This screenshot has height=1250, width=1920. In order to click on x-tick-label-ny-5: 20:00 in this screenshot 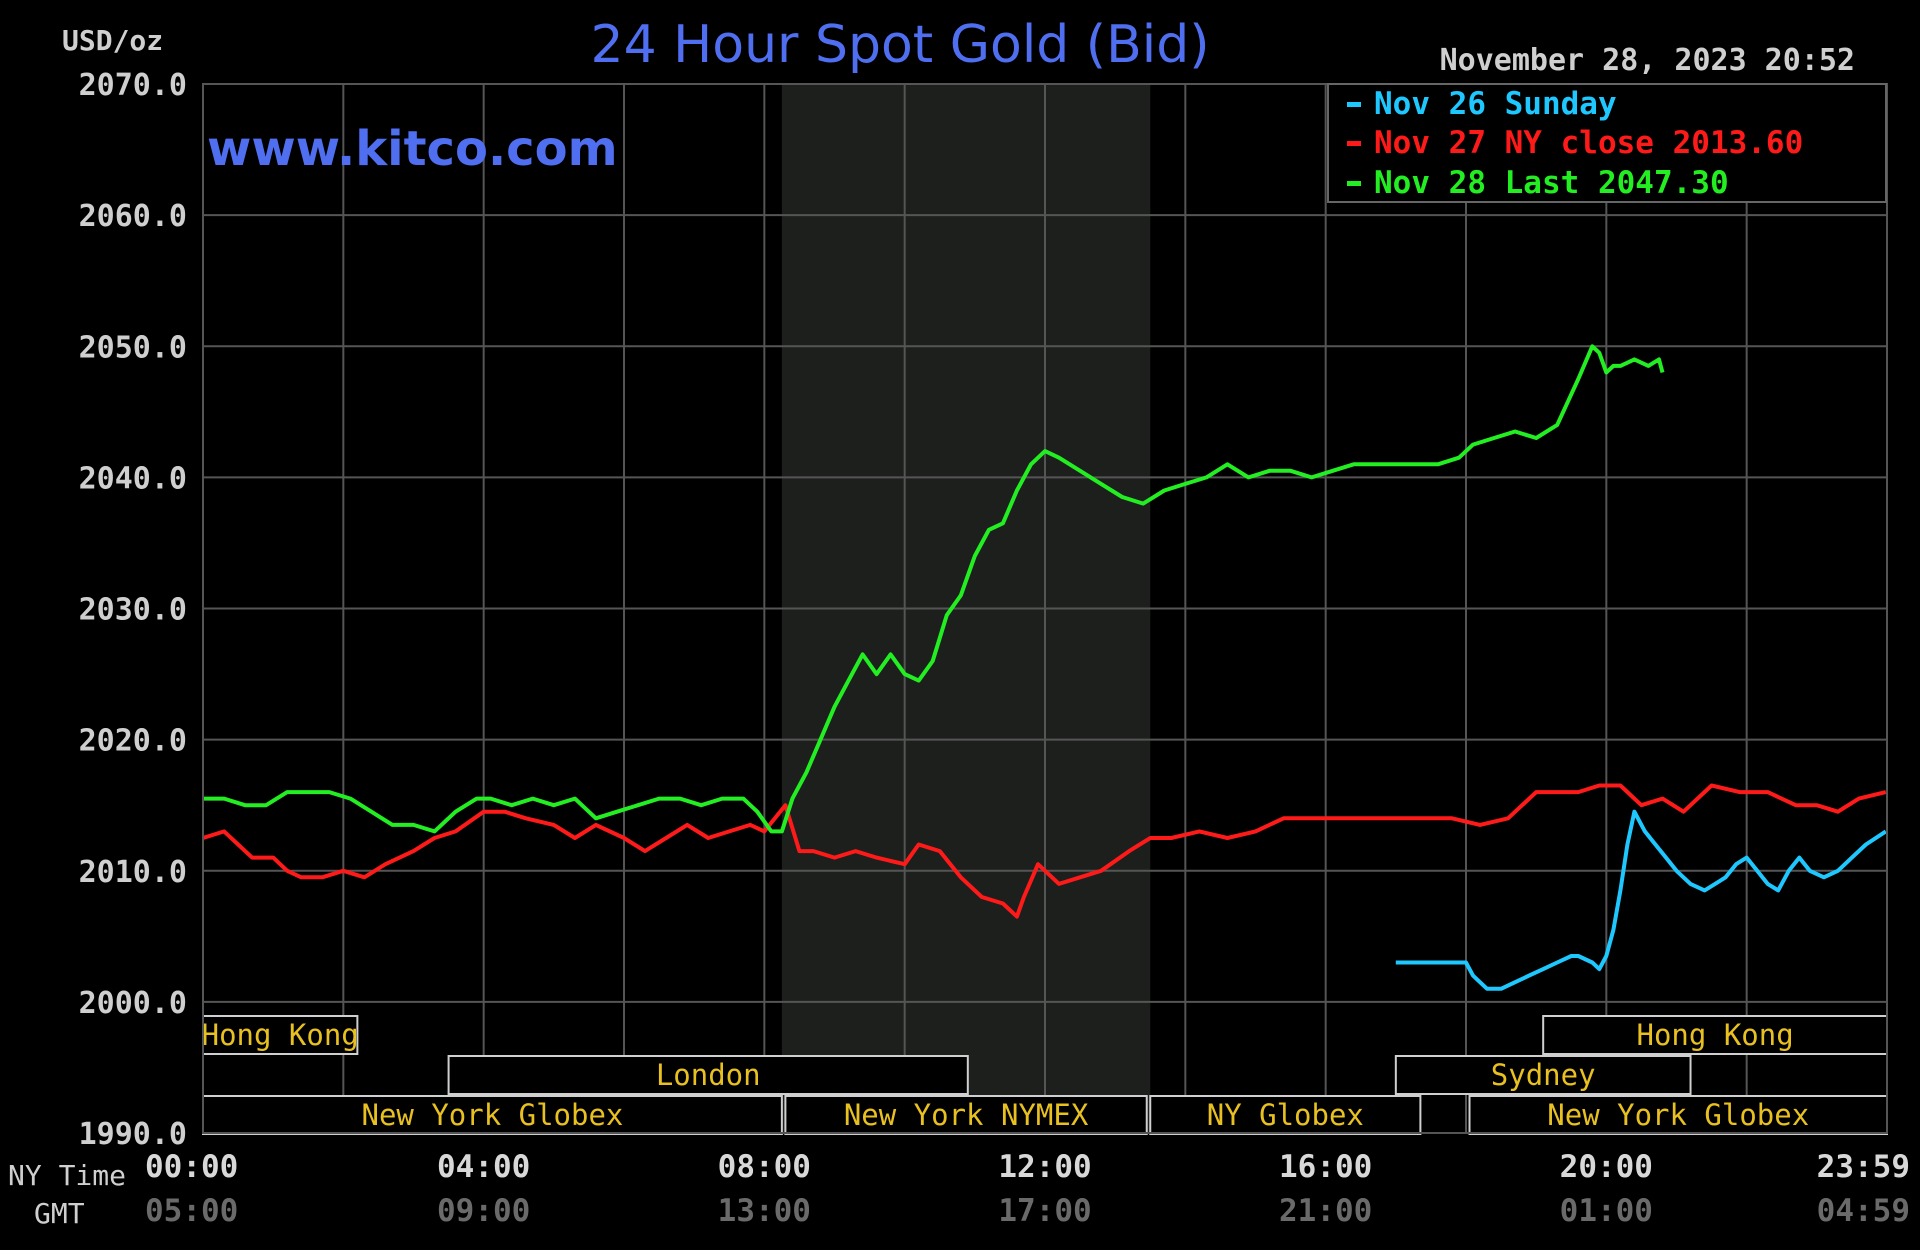, I will do `click(1606, 1167)`.